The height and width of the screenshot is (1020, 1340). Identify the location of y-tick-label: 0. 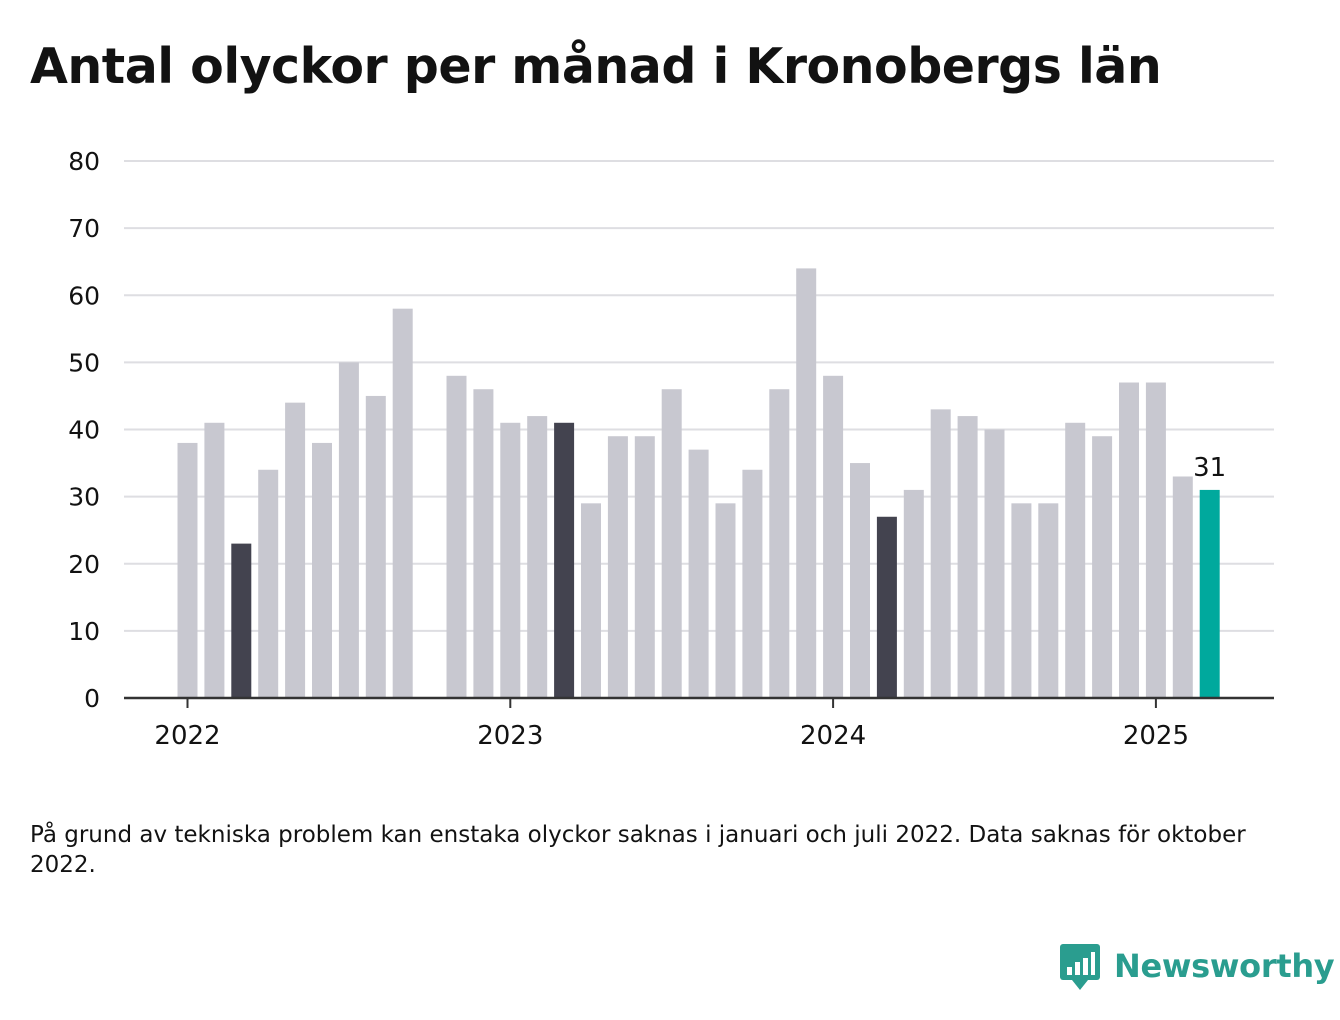
(92, 698).